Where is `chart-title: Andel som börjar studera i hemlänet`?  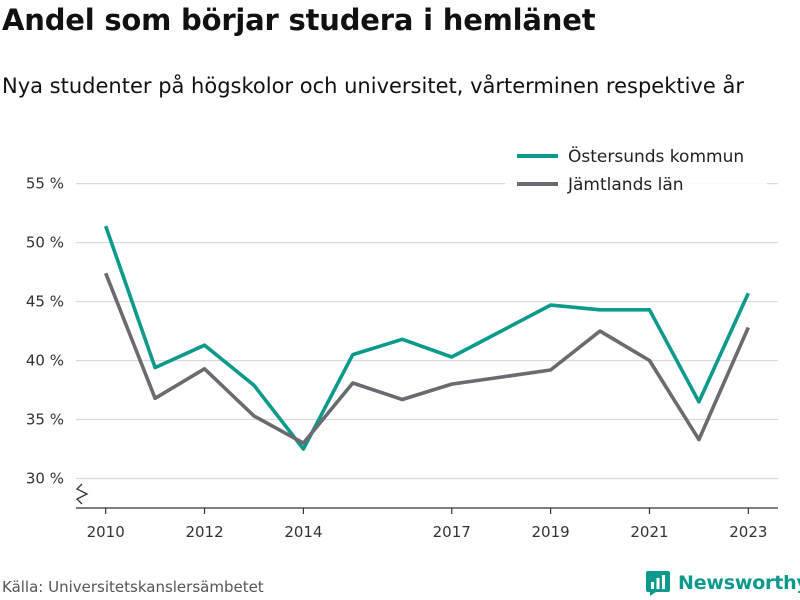 chart-title: Andel som börjar studera i hemlänet is located at coordinates (299, 20).